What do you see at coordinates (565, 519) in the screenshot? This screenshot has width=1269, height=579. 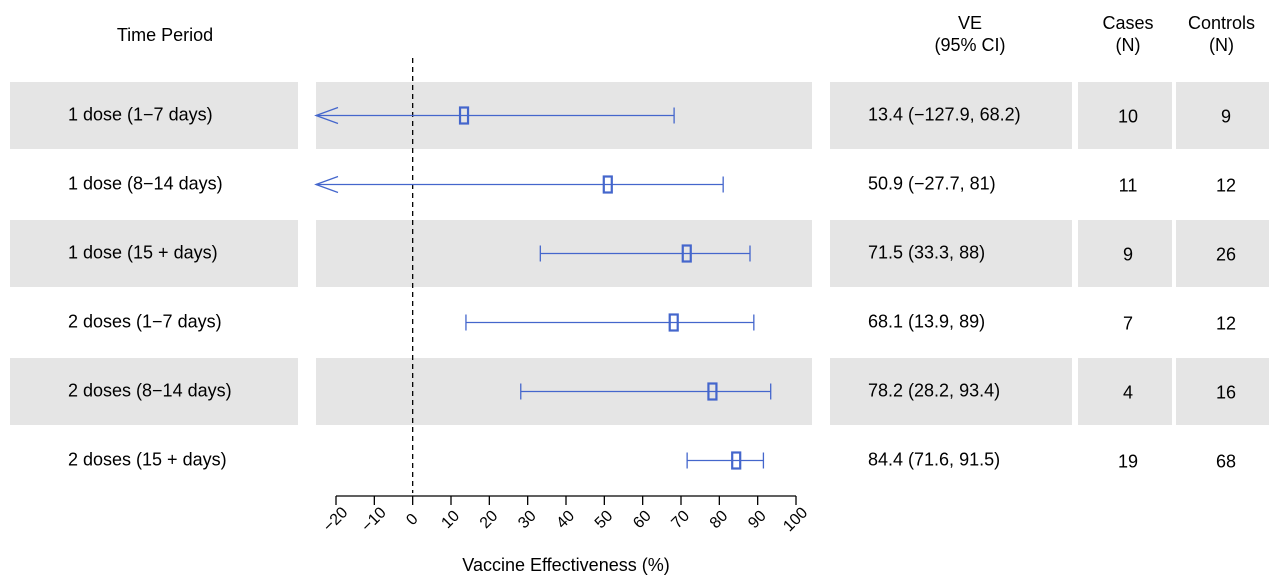 I see `x-tick-label: 40` at bounding box center [565, 519].